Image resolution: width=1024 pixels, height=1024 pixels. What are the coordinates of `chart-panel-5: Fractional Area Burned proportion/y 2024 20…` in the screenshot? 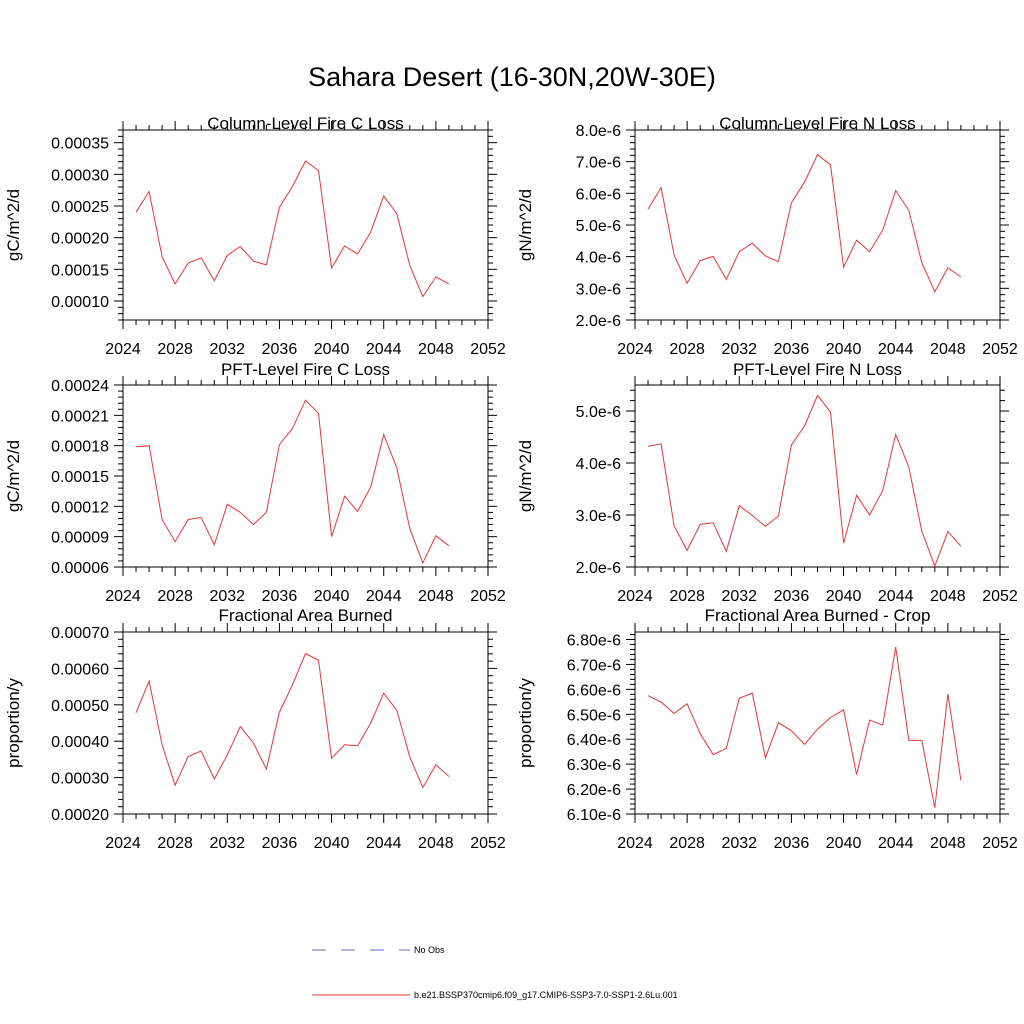 It's located at (255, 729).